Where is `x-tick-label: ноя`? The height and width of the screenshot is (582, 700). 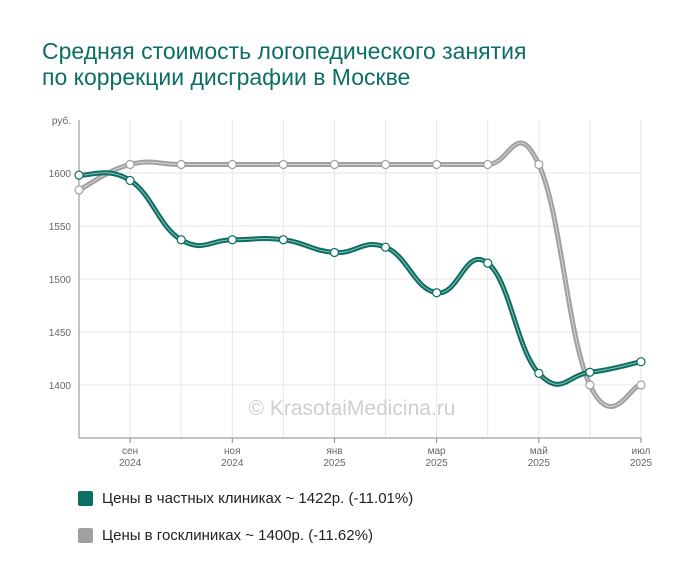 x-tick-label: ноя is located at coordinates (232, 451).